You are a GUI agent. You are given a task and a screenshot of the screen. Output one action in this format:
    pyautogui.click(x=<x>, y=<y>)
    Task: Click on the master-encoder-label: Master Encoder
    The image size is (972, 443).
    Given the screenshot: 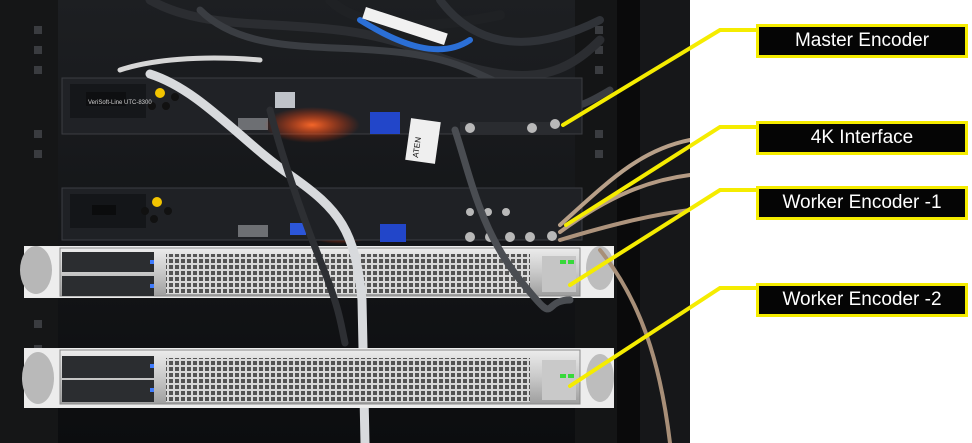 What is the action you would take?
    pyautogui.click(x=862, y=41)
    